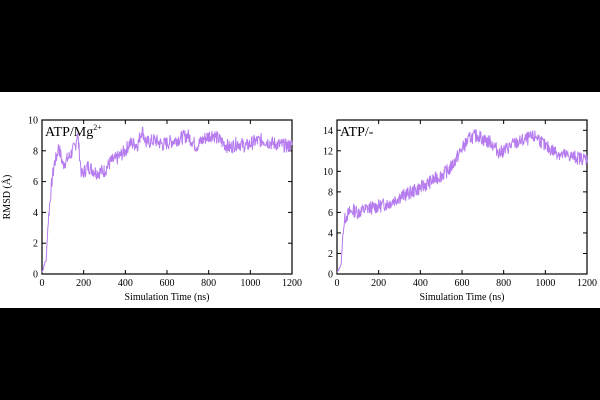 The width and height of the screenshot is (600, 400). What do you see at coordinates (73, 131) in the screenshot?
I see `panel-label-1: ATP/Mg2+` at bounding box center [73, 131].